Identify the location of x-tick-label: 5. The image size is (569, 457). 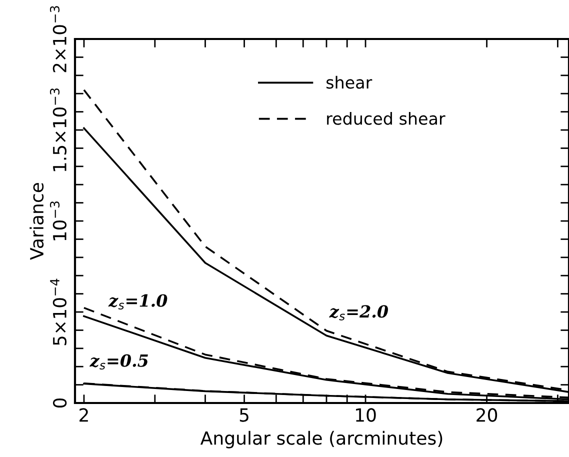
(244, 415).